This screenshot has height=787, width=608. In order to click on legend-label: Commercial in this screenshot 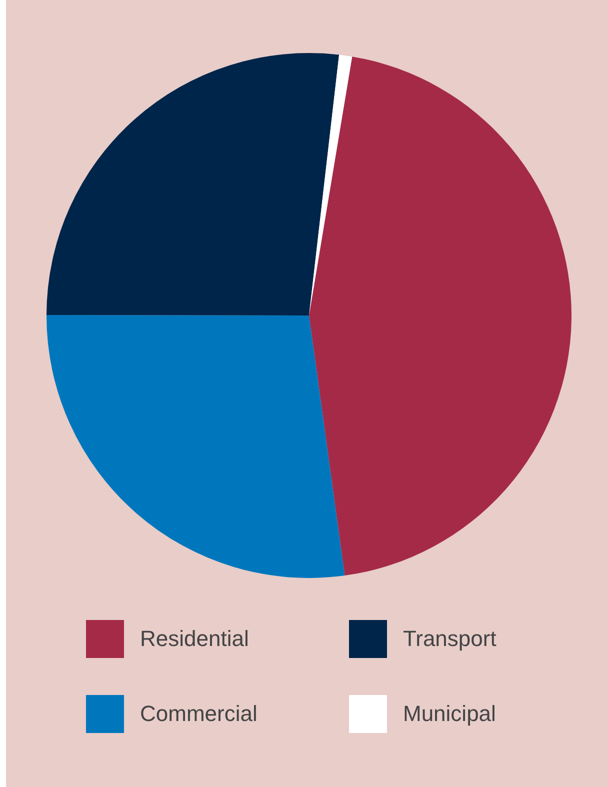, I will do `click(199, 714)`.